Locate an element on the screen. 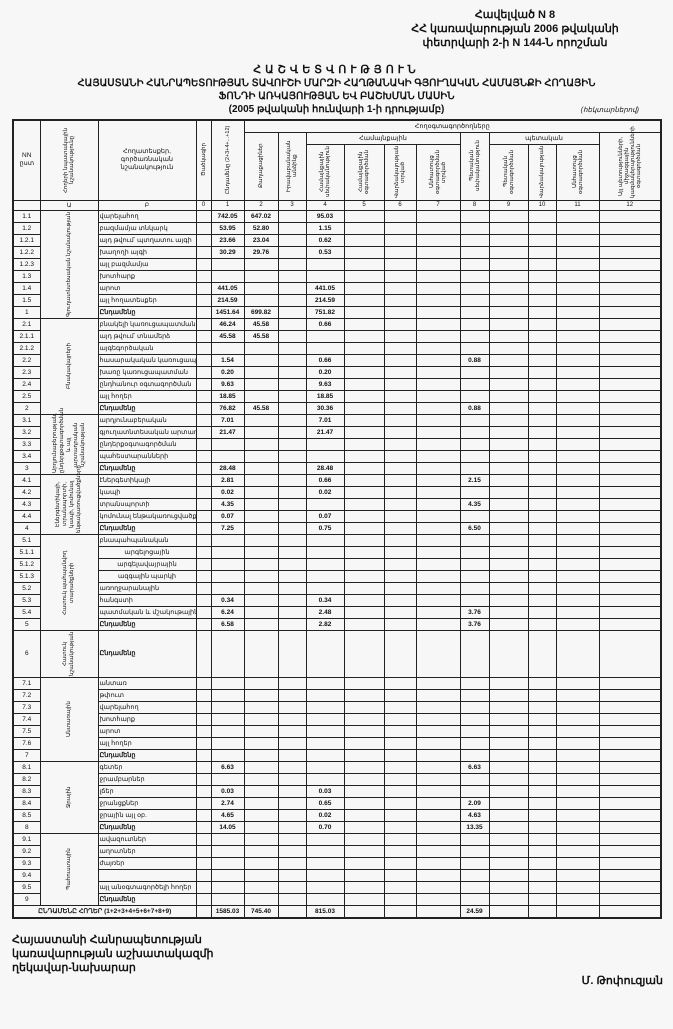  row-name: այլ հողատեսքեր is located at coordinates (147, 300).